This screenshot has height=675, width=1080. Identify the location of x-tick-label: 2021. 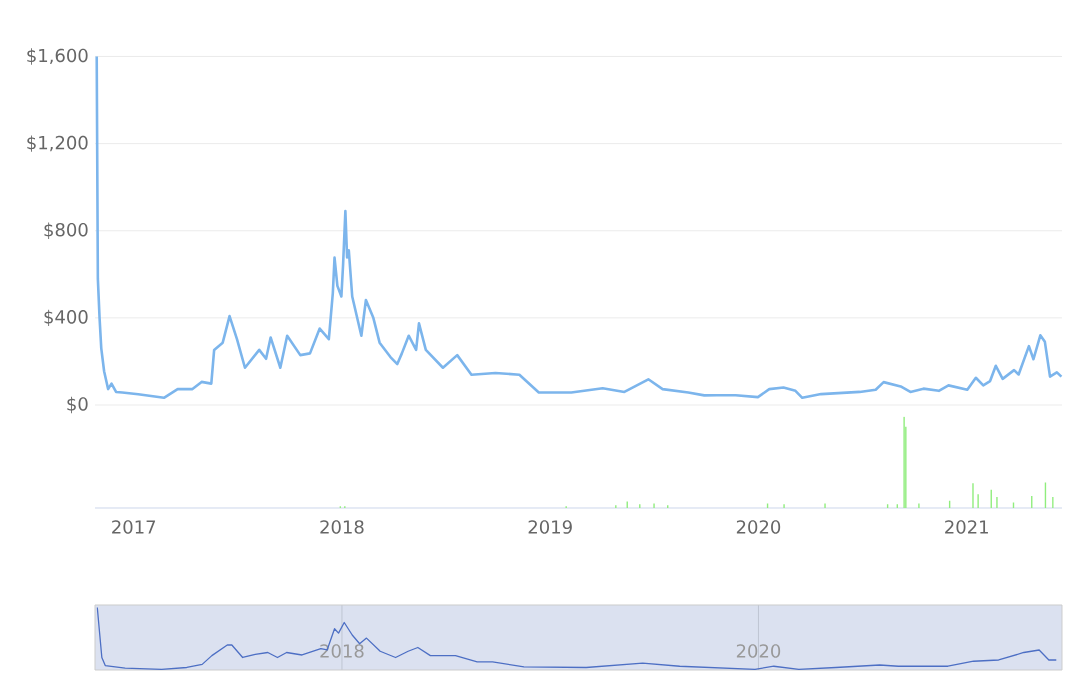
(966, 527).